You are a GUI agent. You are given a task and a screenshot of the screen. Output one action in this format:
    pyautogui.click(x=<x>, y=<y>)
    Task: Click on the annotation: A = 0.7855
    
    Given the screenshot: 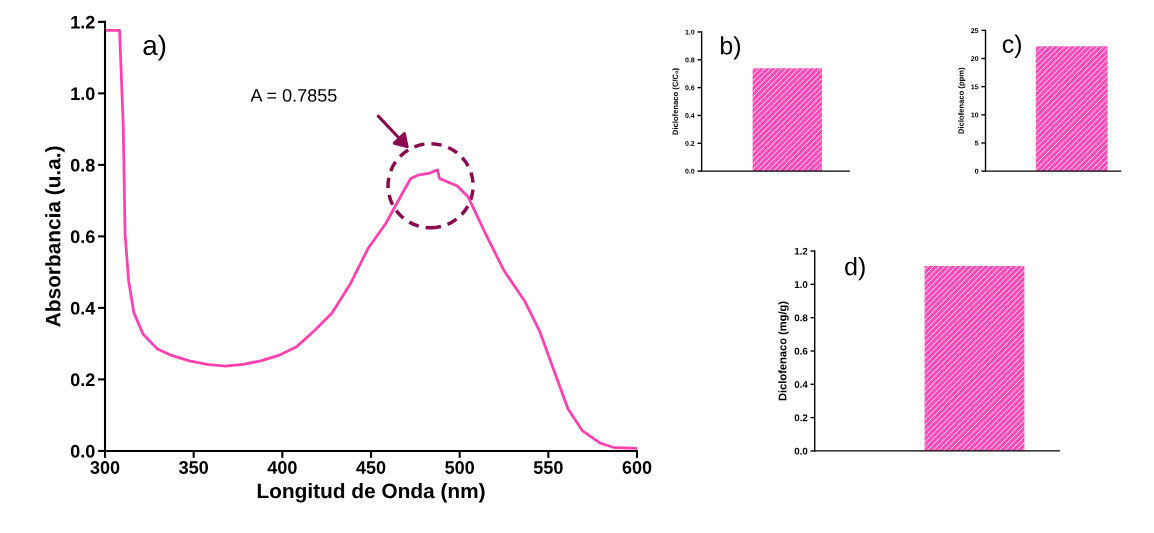 What is the action you would take?
    pyautogui.click(x=293, y=95)
    